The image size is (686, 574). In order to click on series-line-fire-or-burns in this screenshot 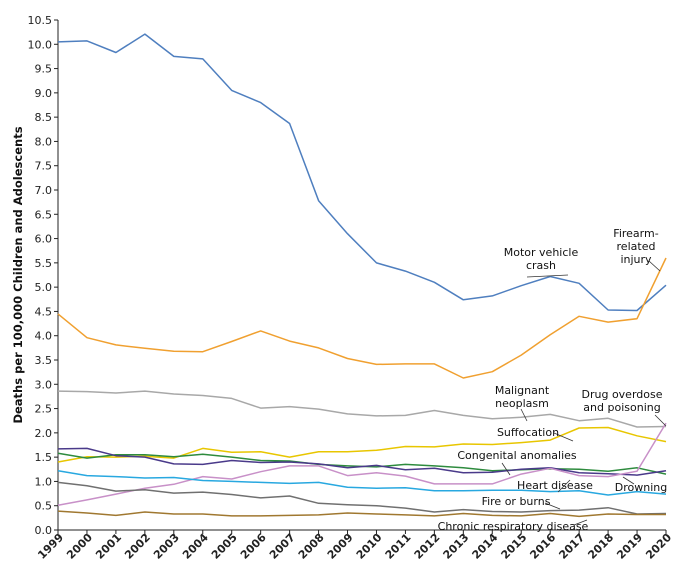, I will do `click(362, 498)`.